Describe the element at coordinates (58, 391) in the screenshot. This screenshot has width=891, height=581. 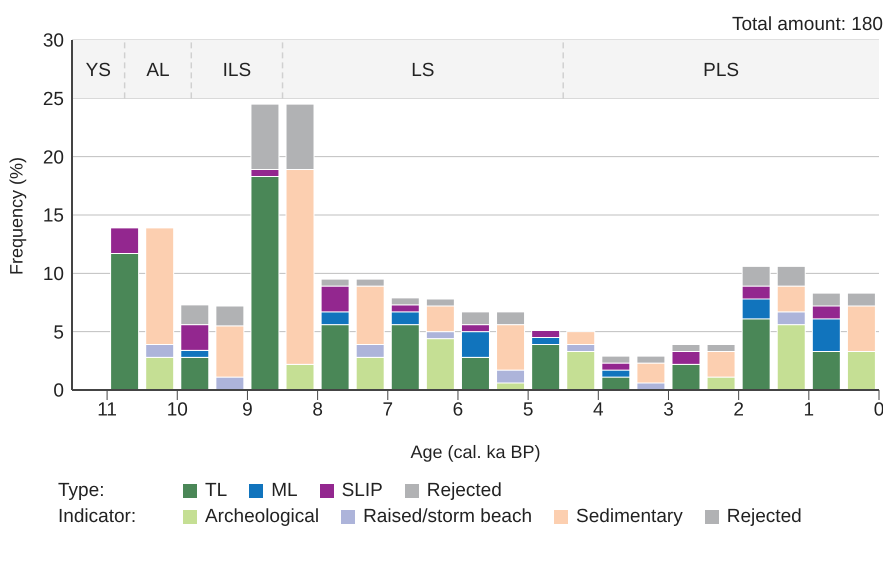
I see `y-tick-label: 0` at that location.